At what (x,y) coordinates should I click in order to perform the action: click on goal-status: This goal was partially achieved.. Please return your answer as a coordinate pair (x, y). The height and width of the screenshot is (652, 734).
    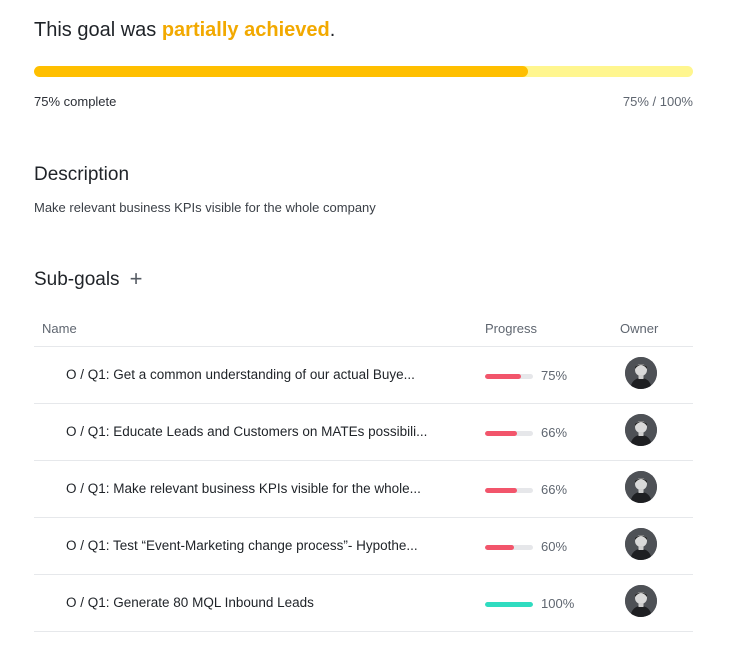
    Looking at the image, I should click on (184, 30).